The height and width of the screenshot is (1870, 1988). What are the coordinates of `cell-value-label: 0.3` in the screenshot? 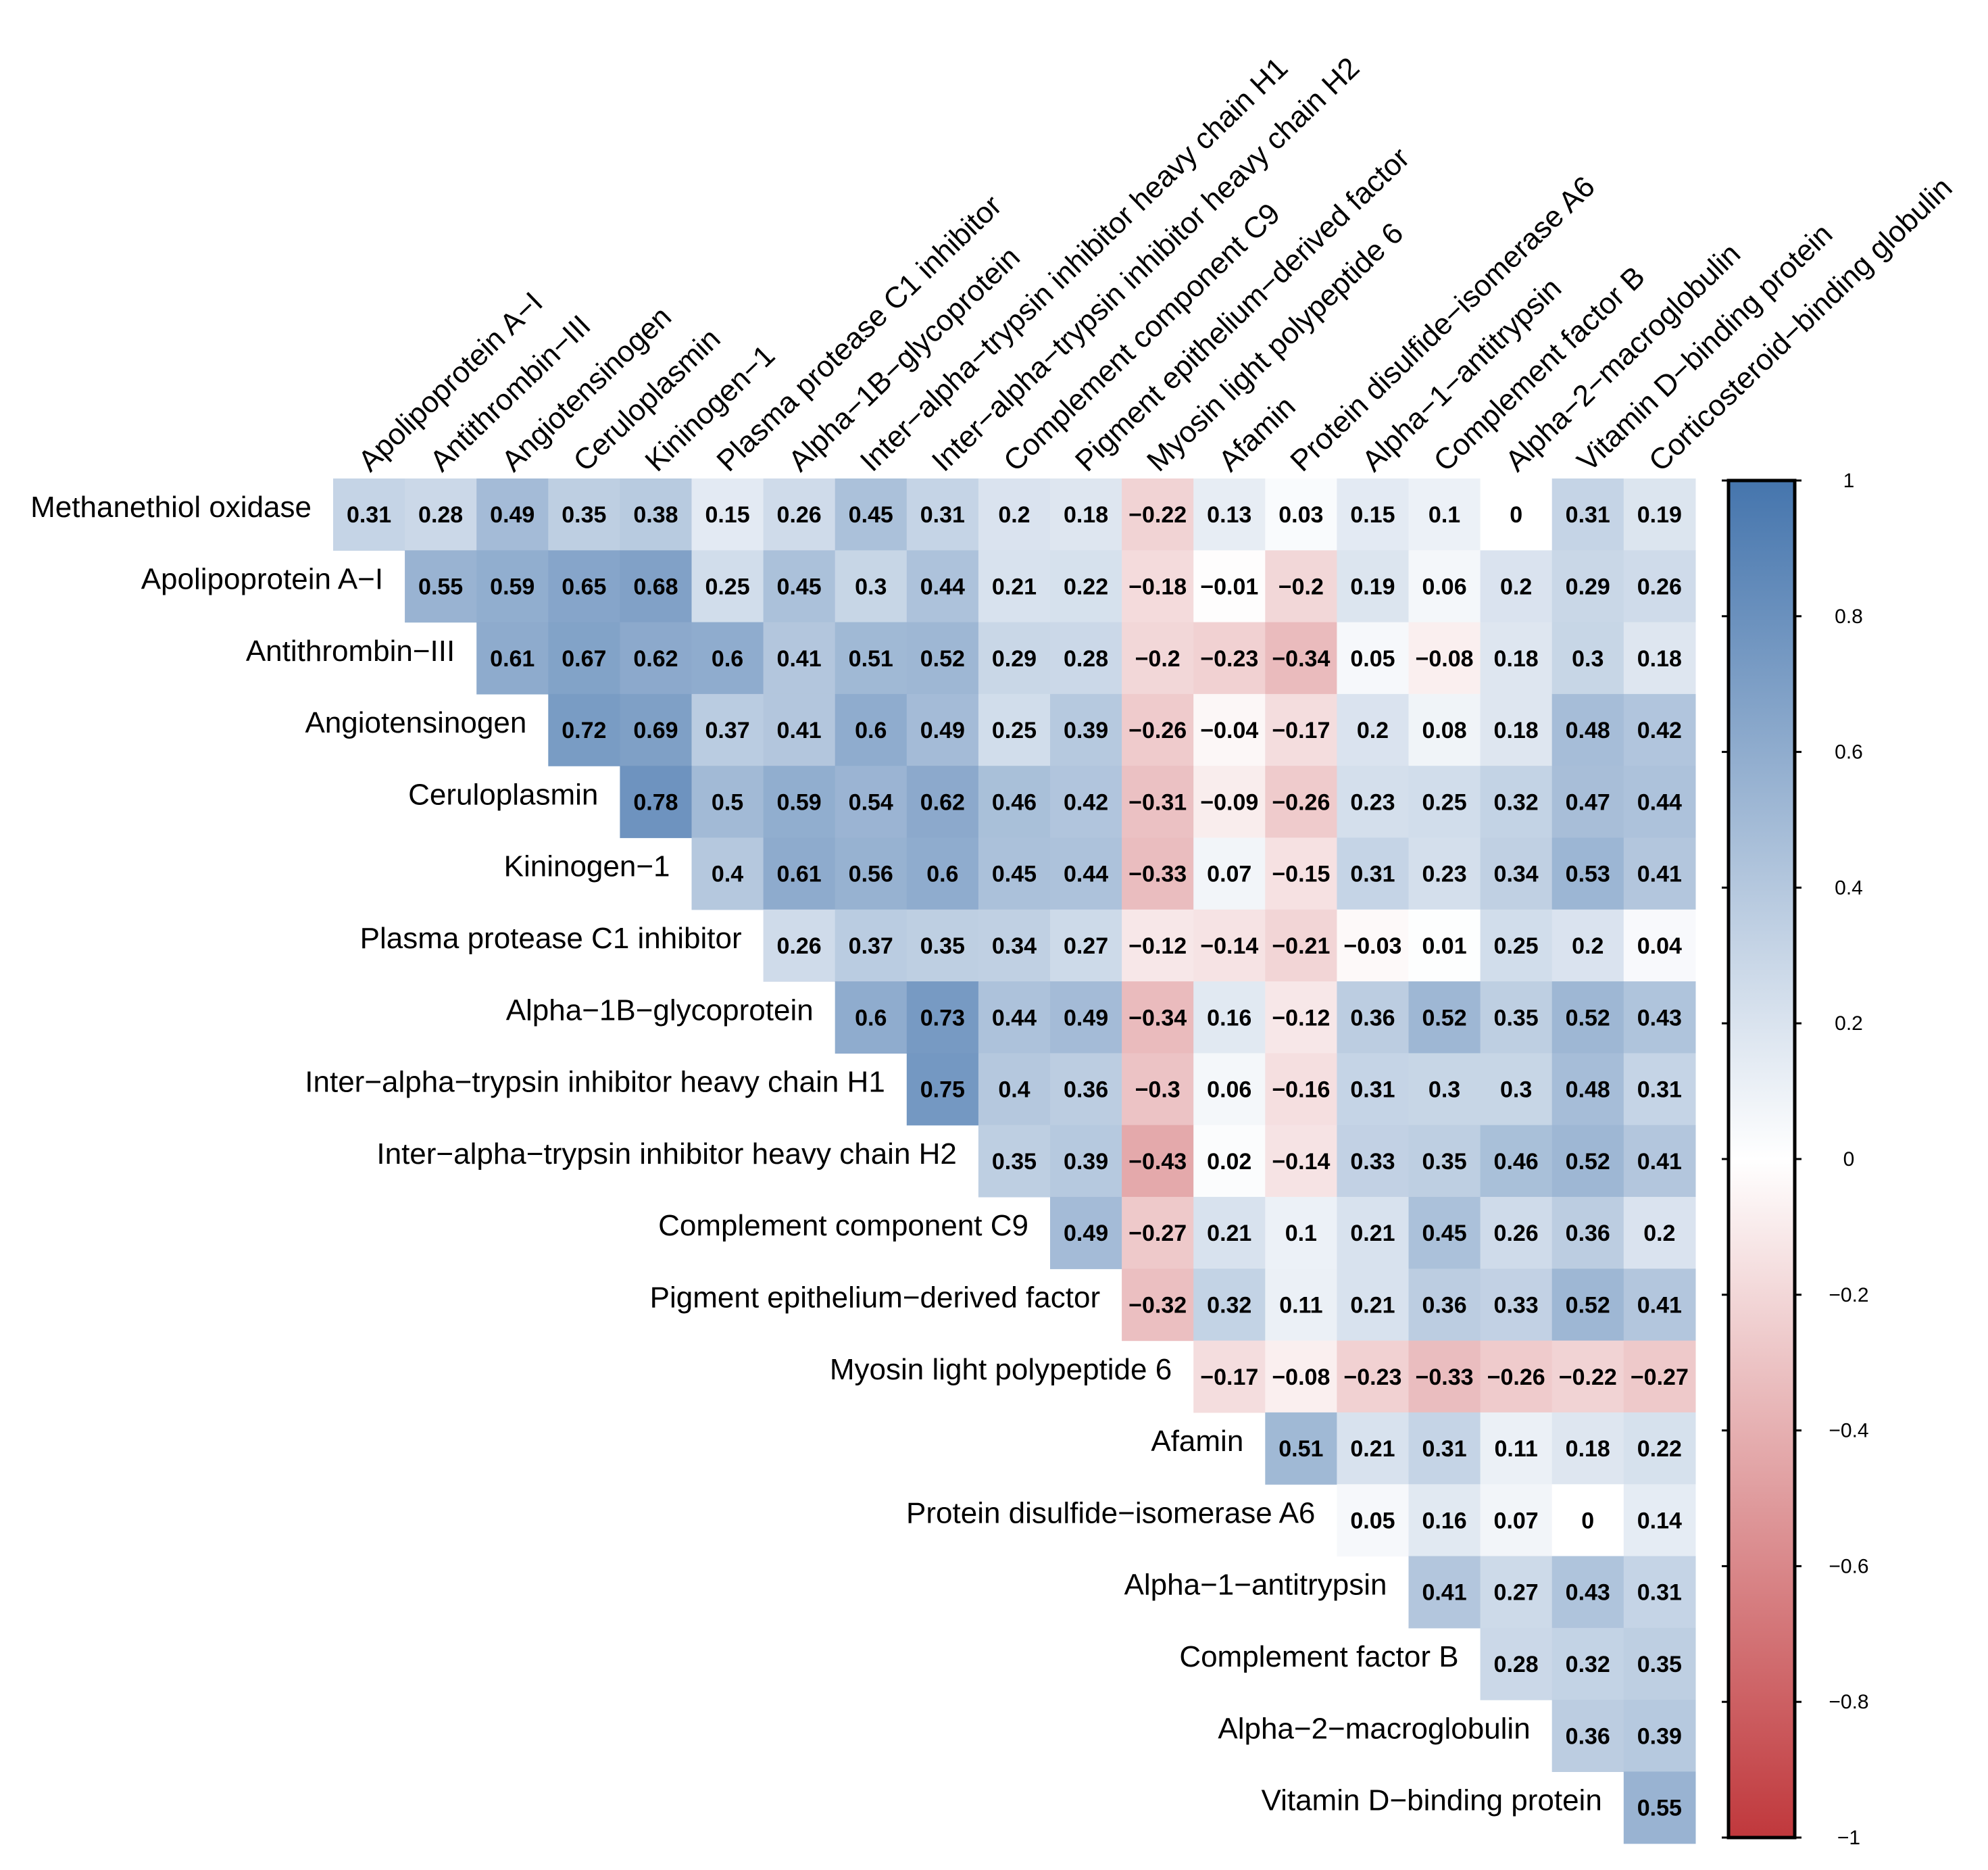 It's located at (1588, 659).